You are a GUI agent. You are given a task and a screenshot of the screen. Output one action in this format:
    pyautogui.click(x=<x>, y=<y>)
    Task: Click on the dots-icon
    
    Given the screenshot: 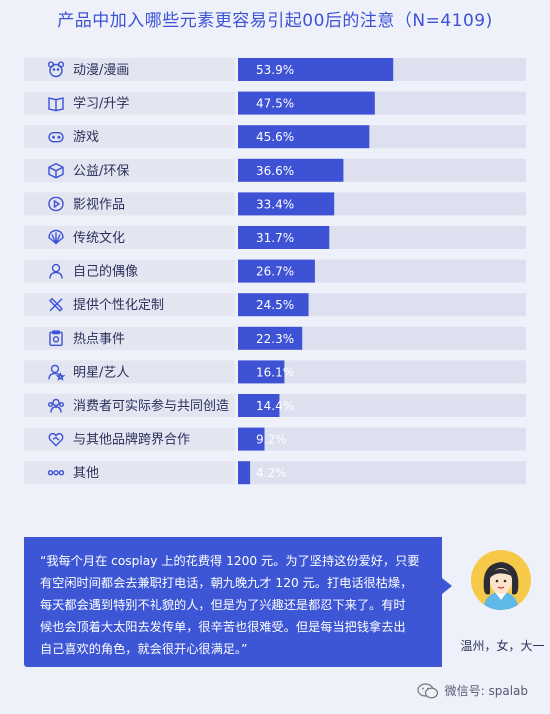 What is the action you would take?
    pyautogui.click(x=56, y=473)
    